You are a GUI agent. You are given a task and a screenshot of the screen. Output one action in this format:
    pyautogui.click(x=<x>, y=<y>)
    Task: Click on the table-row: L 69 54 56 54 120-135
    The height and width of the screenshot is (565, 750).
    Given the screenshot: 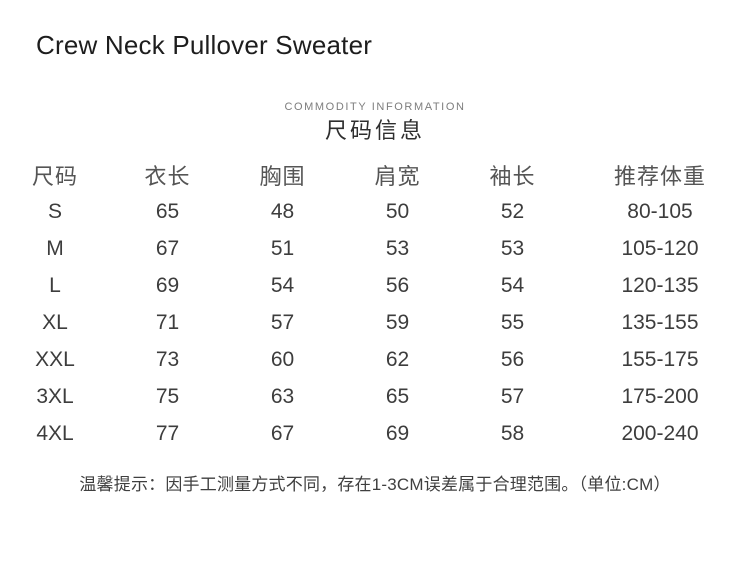 What is the action you would take?
    pyautogui.click(x=375, y=285)
    